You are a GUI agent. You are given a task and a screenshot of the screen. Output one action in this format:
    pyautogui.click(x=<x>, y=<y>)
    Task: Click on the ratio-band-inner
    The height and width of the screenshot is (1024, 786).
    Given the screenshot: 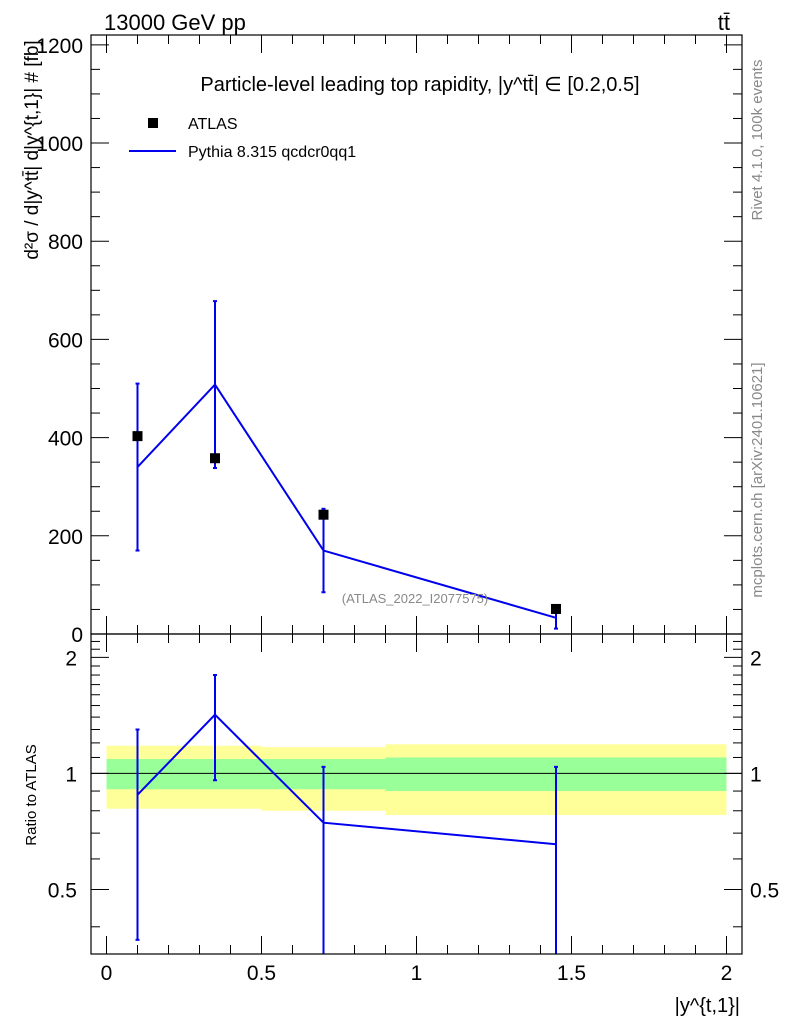 What is the action you would take?
    pyautogui.click(x=184, y=774)
    